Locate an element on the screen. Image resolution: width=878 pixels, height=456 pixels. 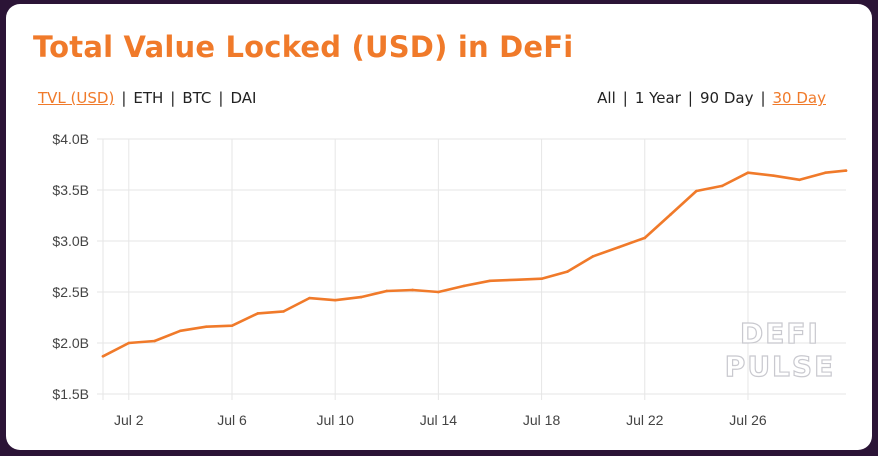
x-tick-label: Jul 18 is located at coordinates (542, 420).